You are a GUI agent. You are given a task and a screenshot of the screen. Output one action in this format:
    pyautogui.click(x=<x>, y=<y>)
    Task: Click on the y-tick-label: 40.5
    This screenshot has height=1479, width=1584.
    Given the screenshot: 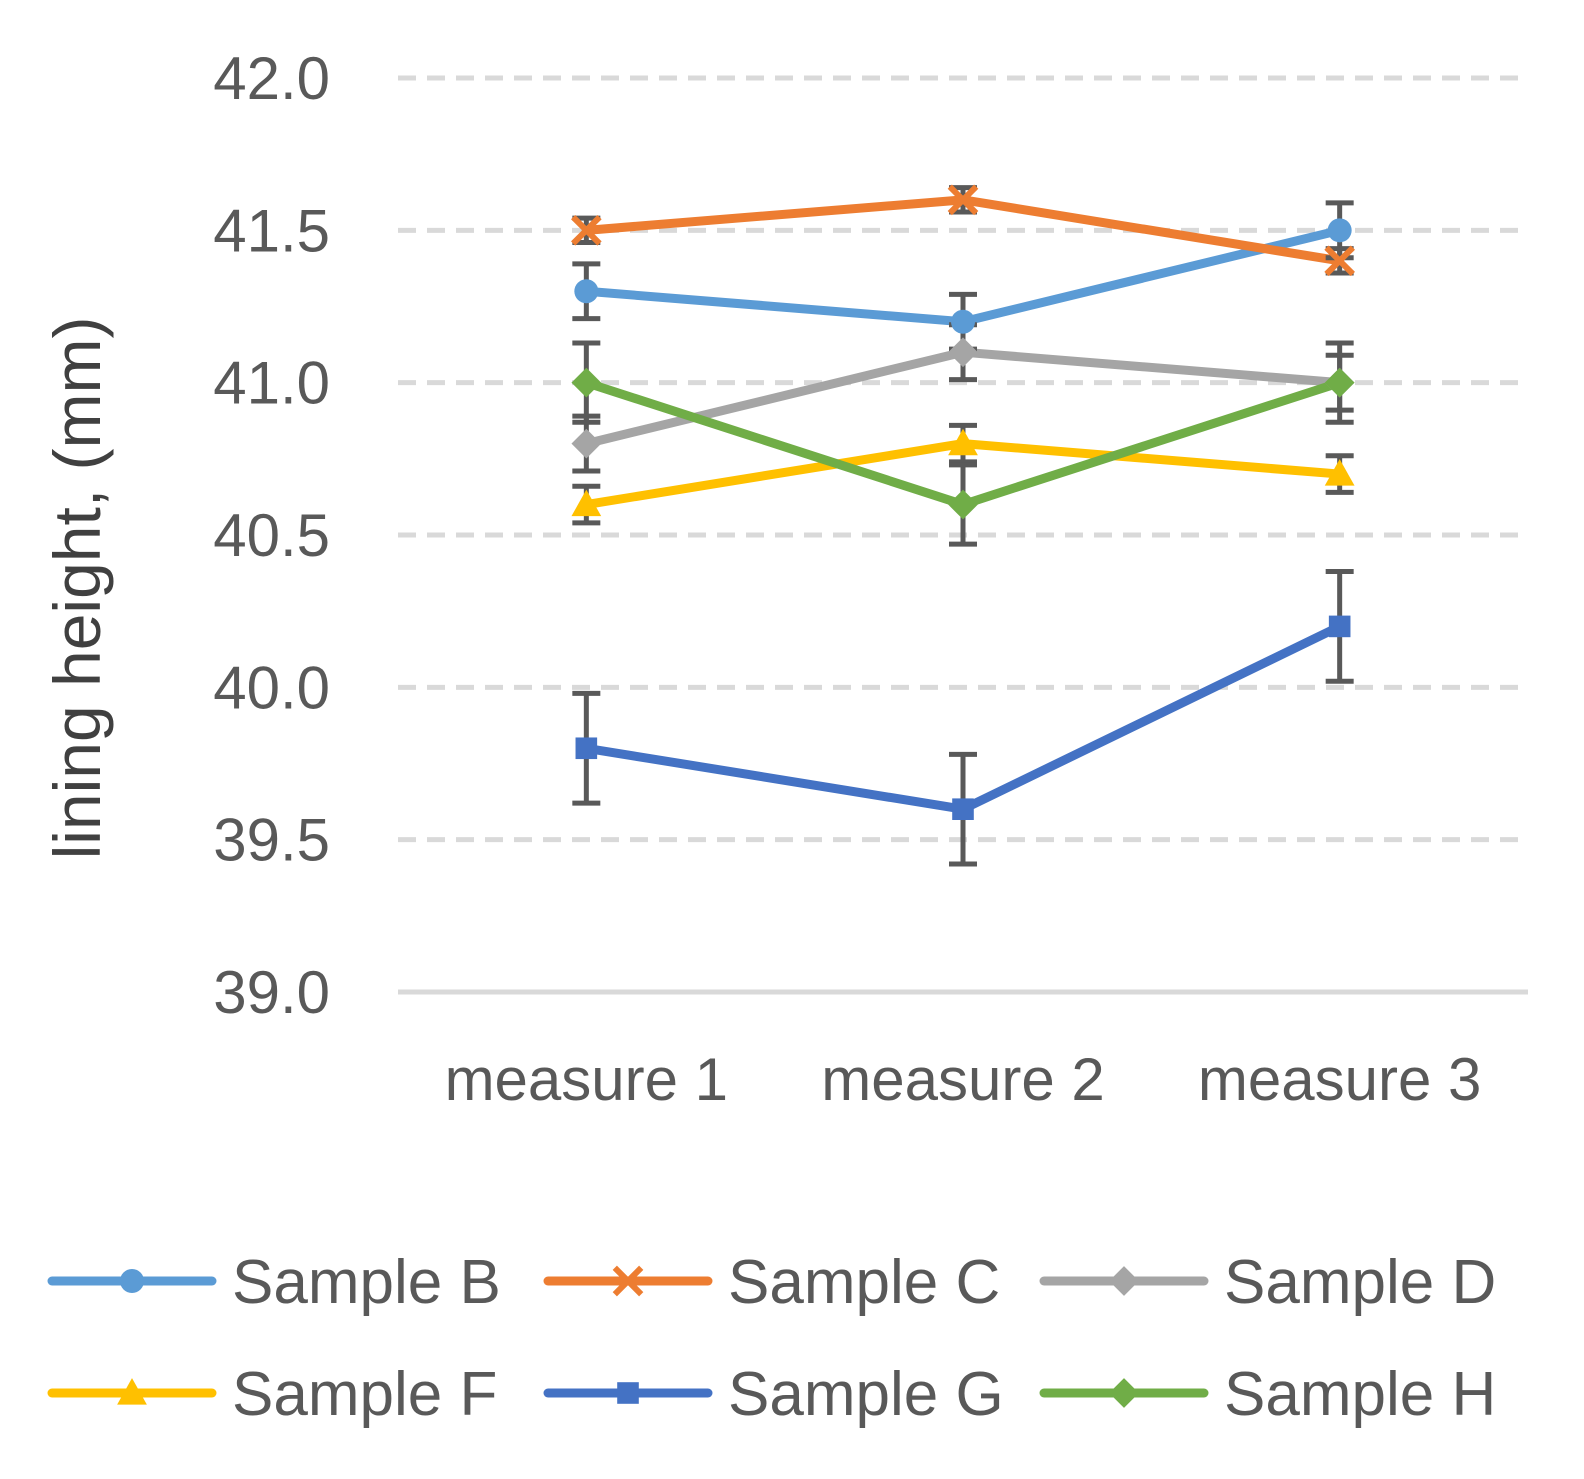 What is the action you would take?
    pyautogui.click(x=271, y=535)
    